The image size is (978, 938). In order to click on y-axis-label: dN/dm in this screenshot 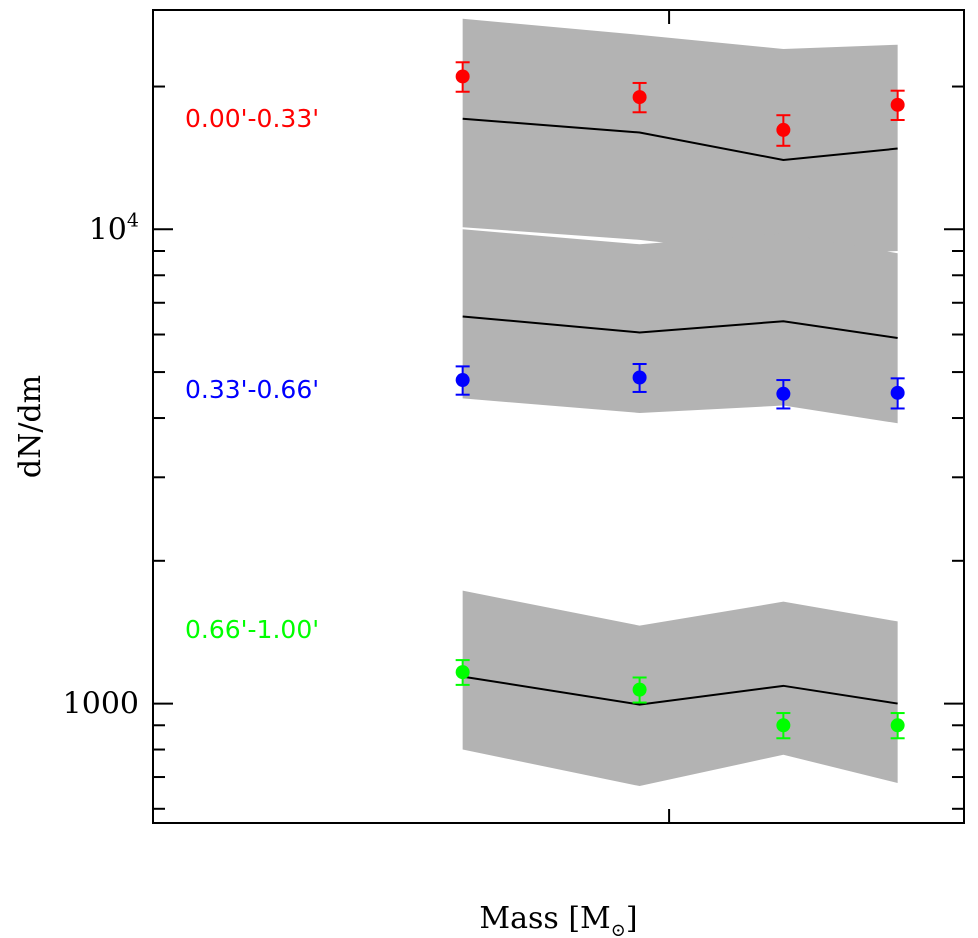, I will do `click(30, 426)`.